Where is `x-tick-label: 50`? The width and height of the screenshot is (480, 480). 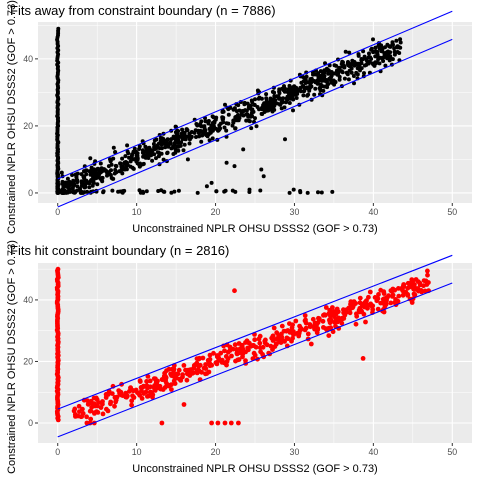
x-tick-label: 50 is located at coordinates (452, 212).